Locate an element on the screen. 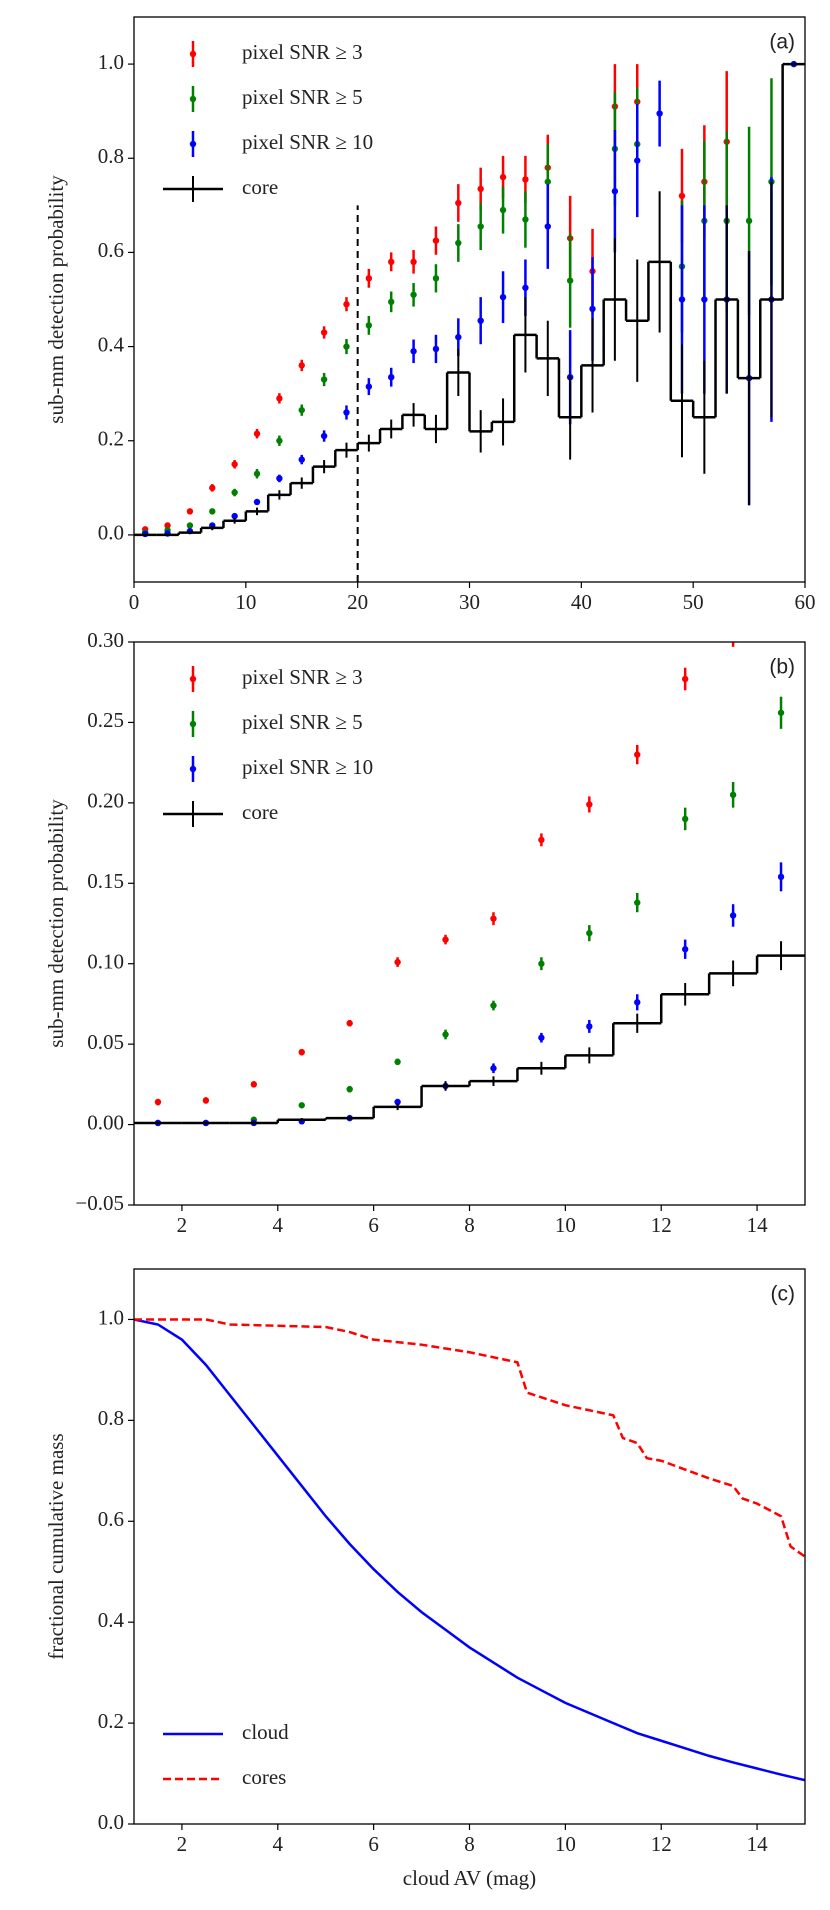 Image resolution: width=830 pixels, height=1910 pixels. x-tick-label: 12 is located at coordinates (661, 1225).